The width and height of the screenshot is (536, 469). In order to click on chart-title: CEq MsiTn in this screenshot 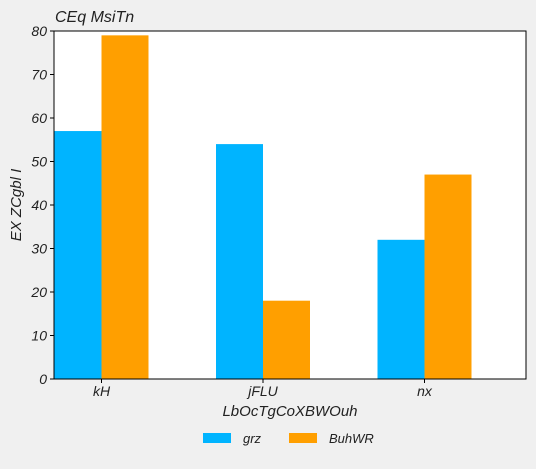, I will do `click(94, 17)`.